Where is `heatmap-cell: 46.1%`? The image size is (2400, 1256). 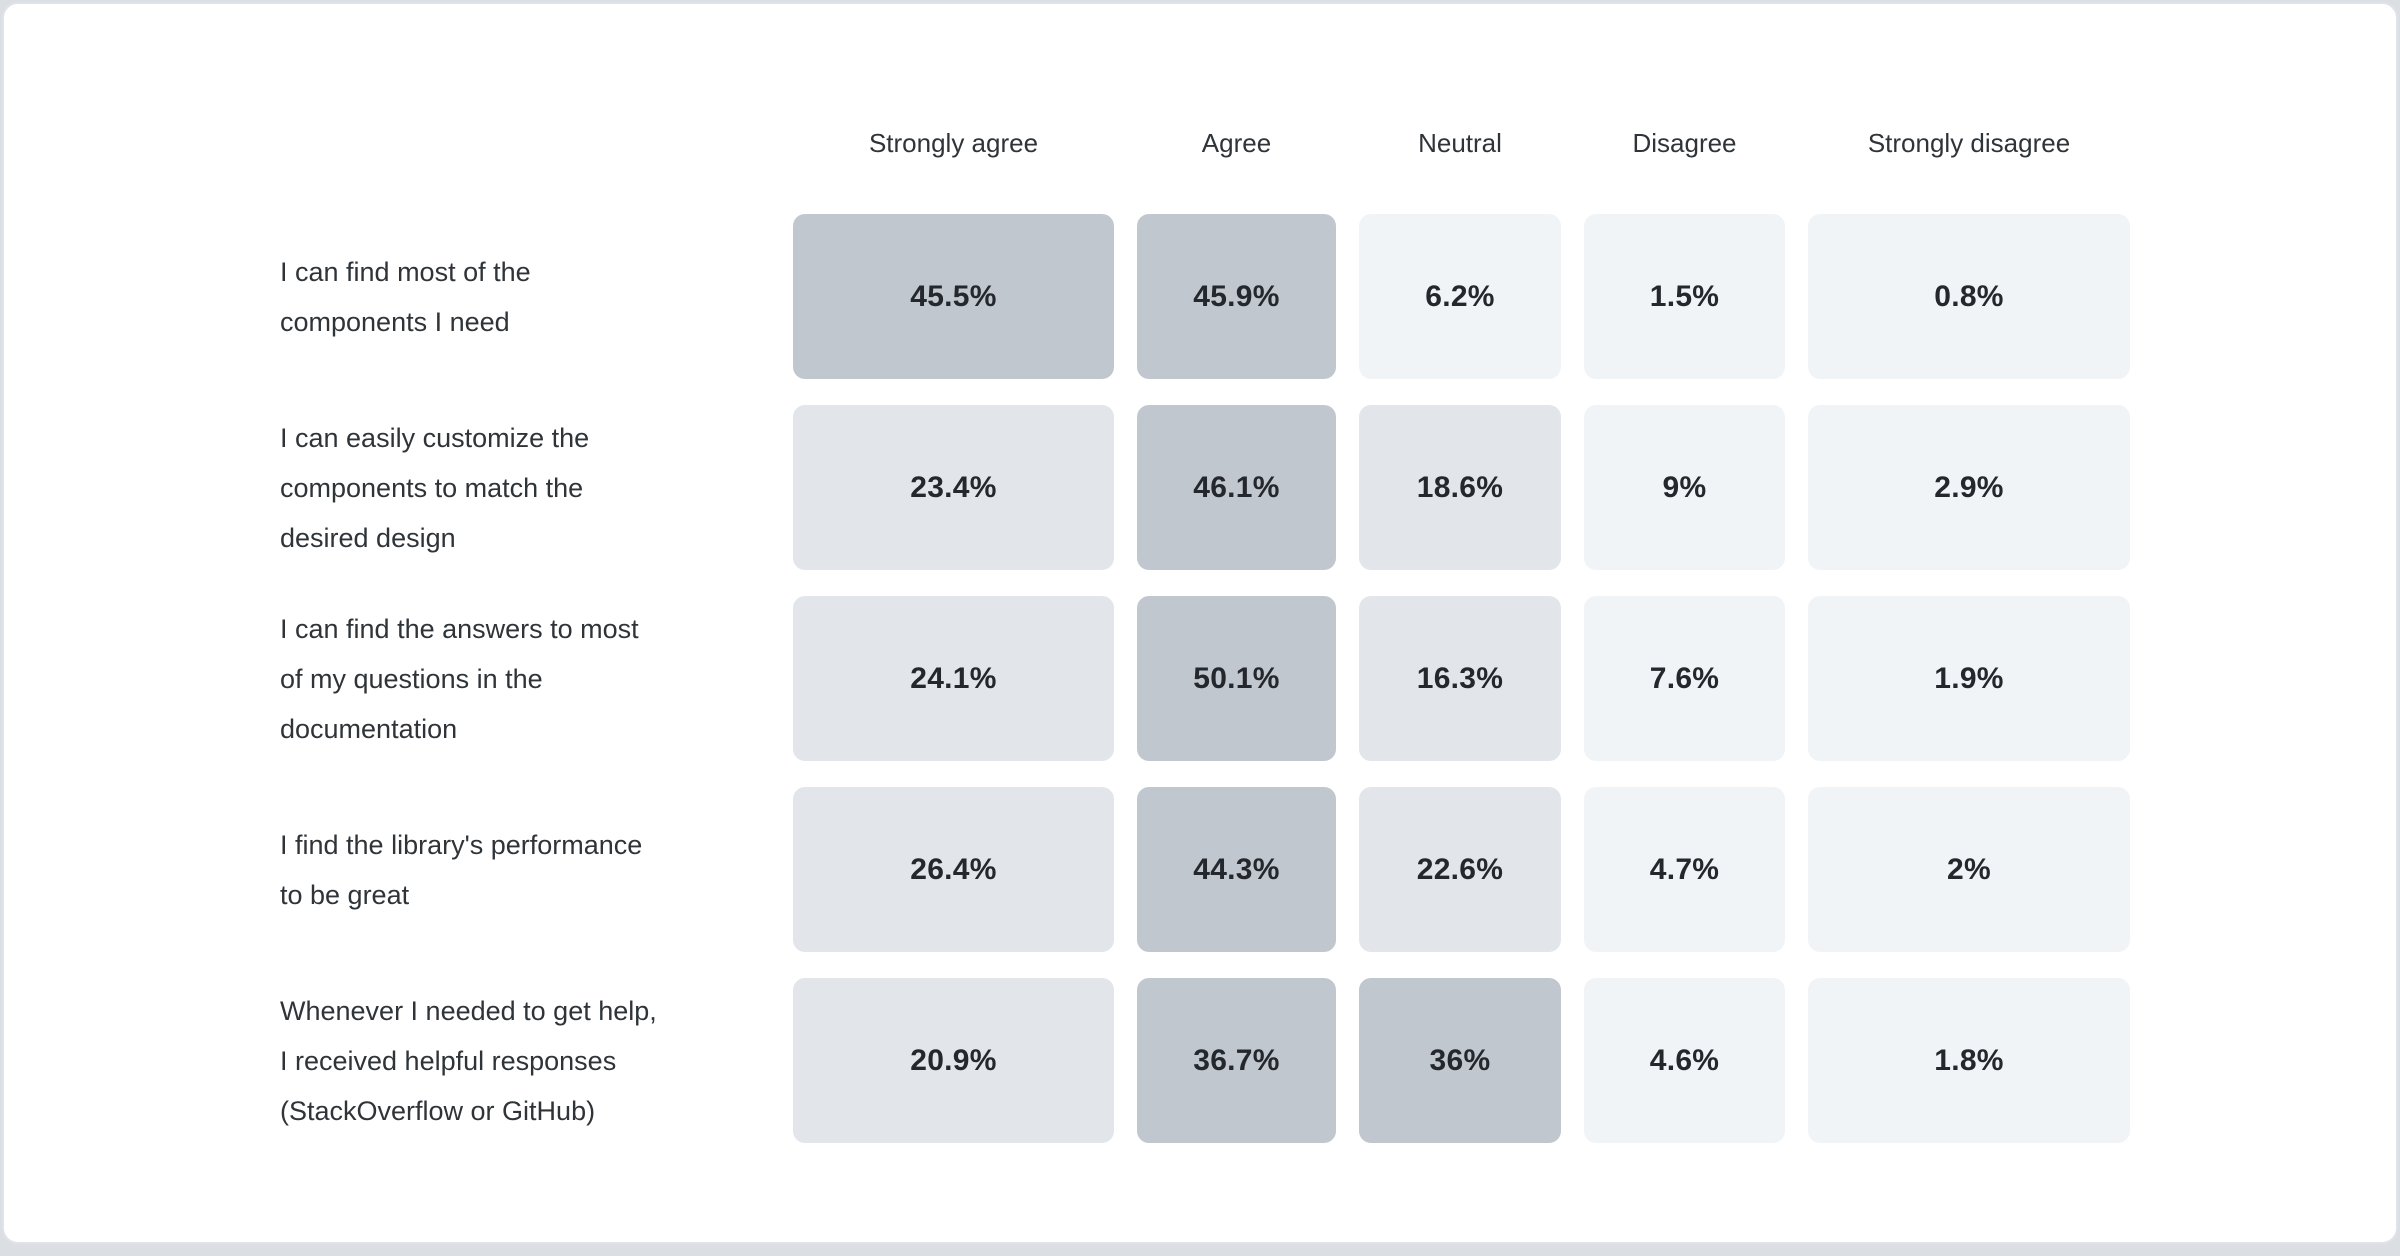 heatmap-cell: 46.1% is located at coordinates (1236, 487).